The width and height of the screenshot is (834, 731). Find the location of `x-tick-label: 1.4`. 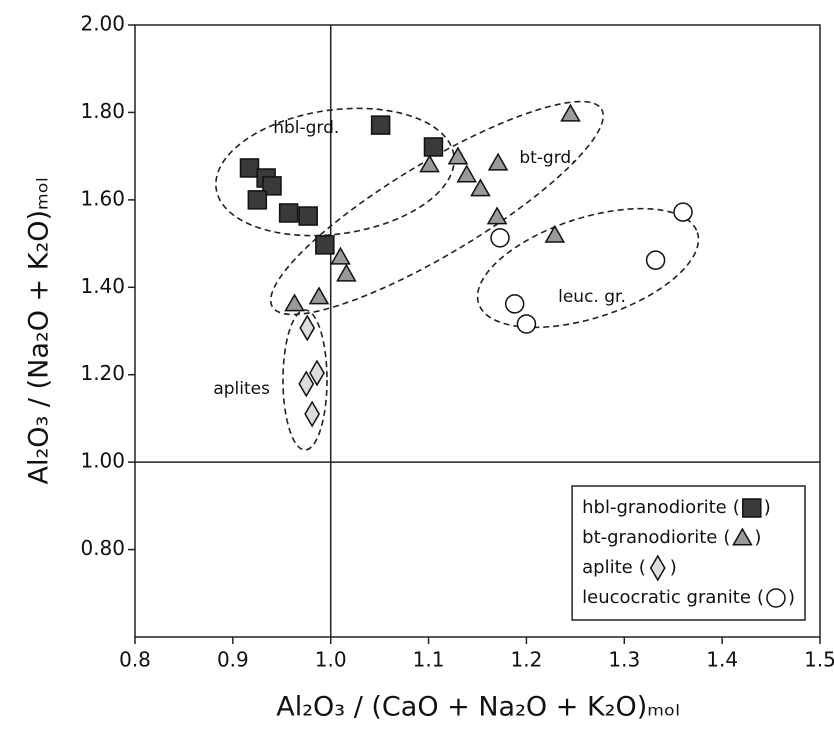

x-tick-label: 1.4 is located at coordinates (722, 660).